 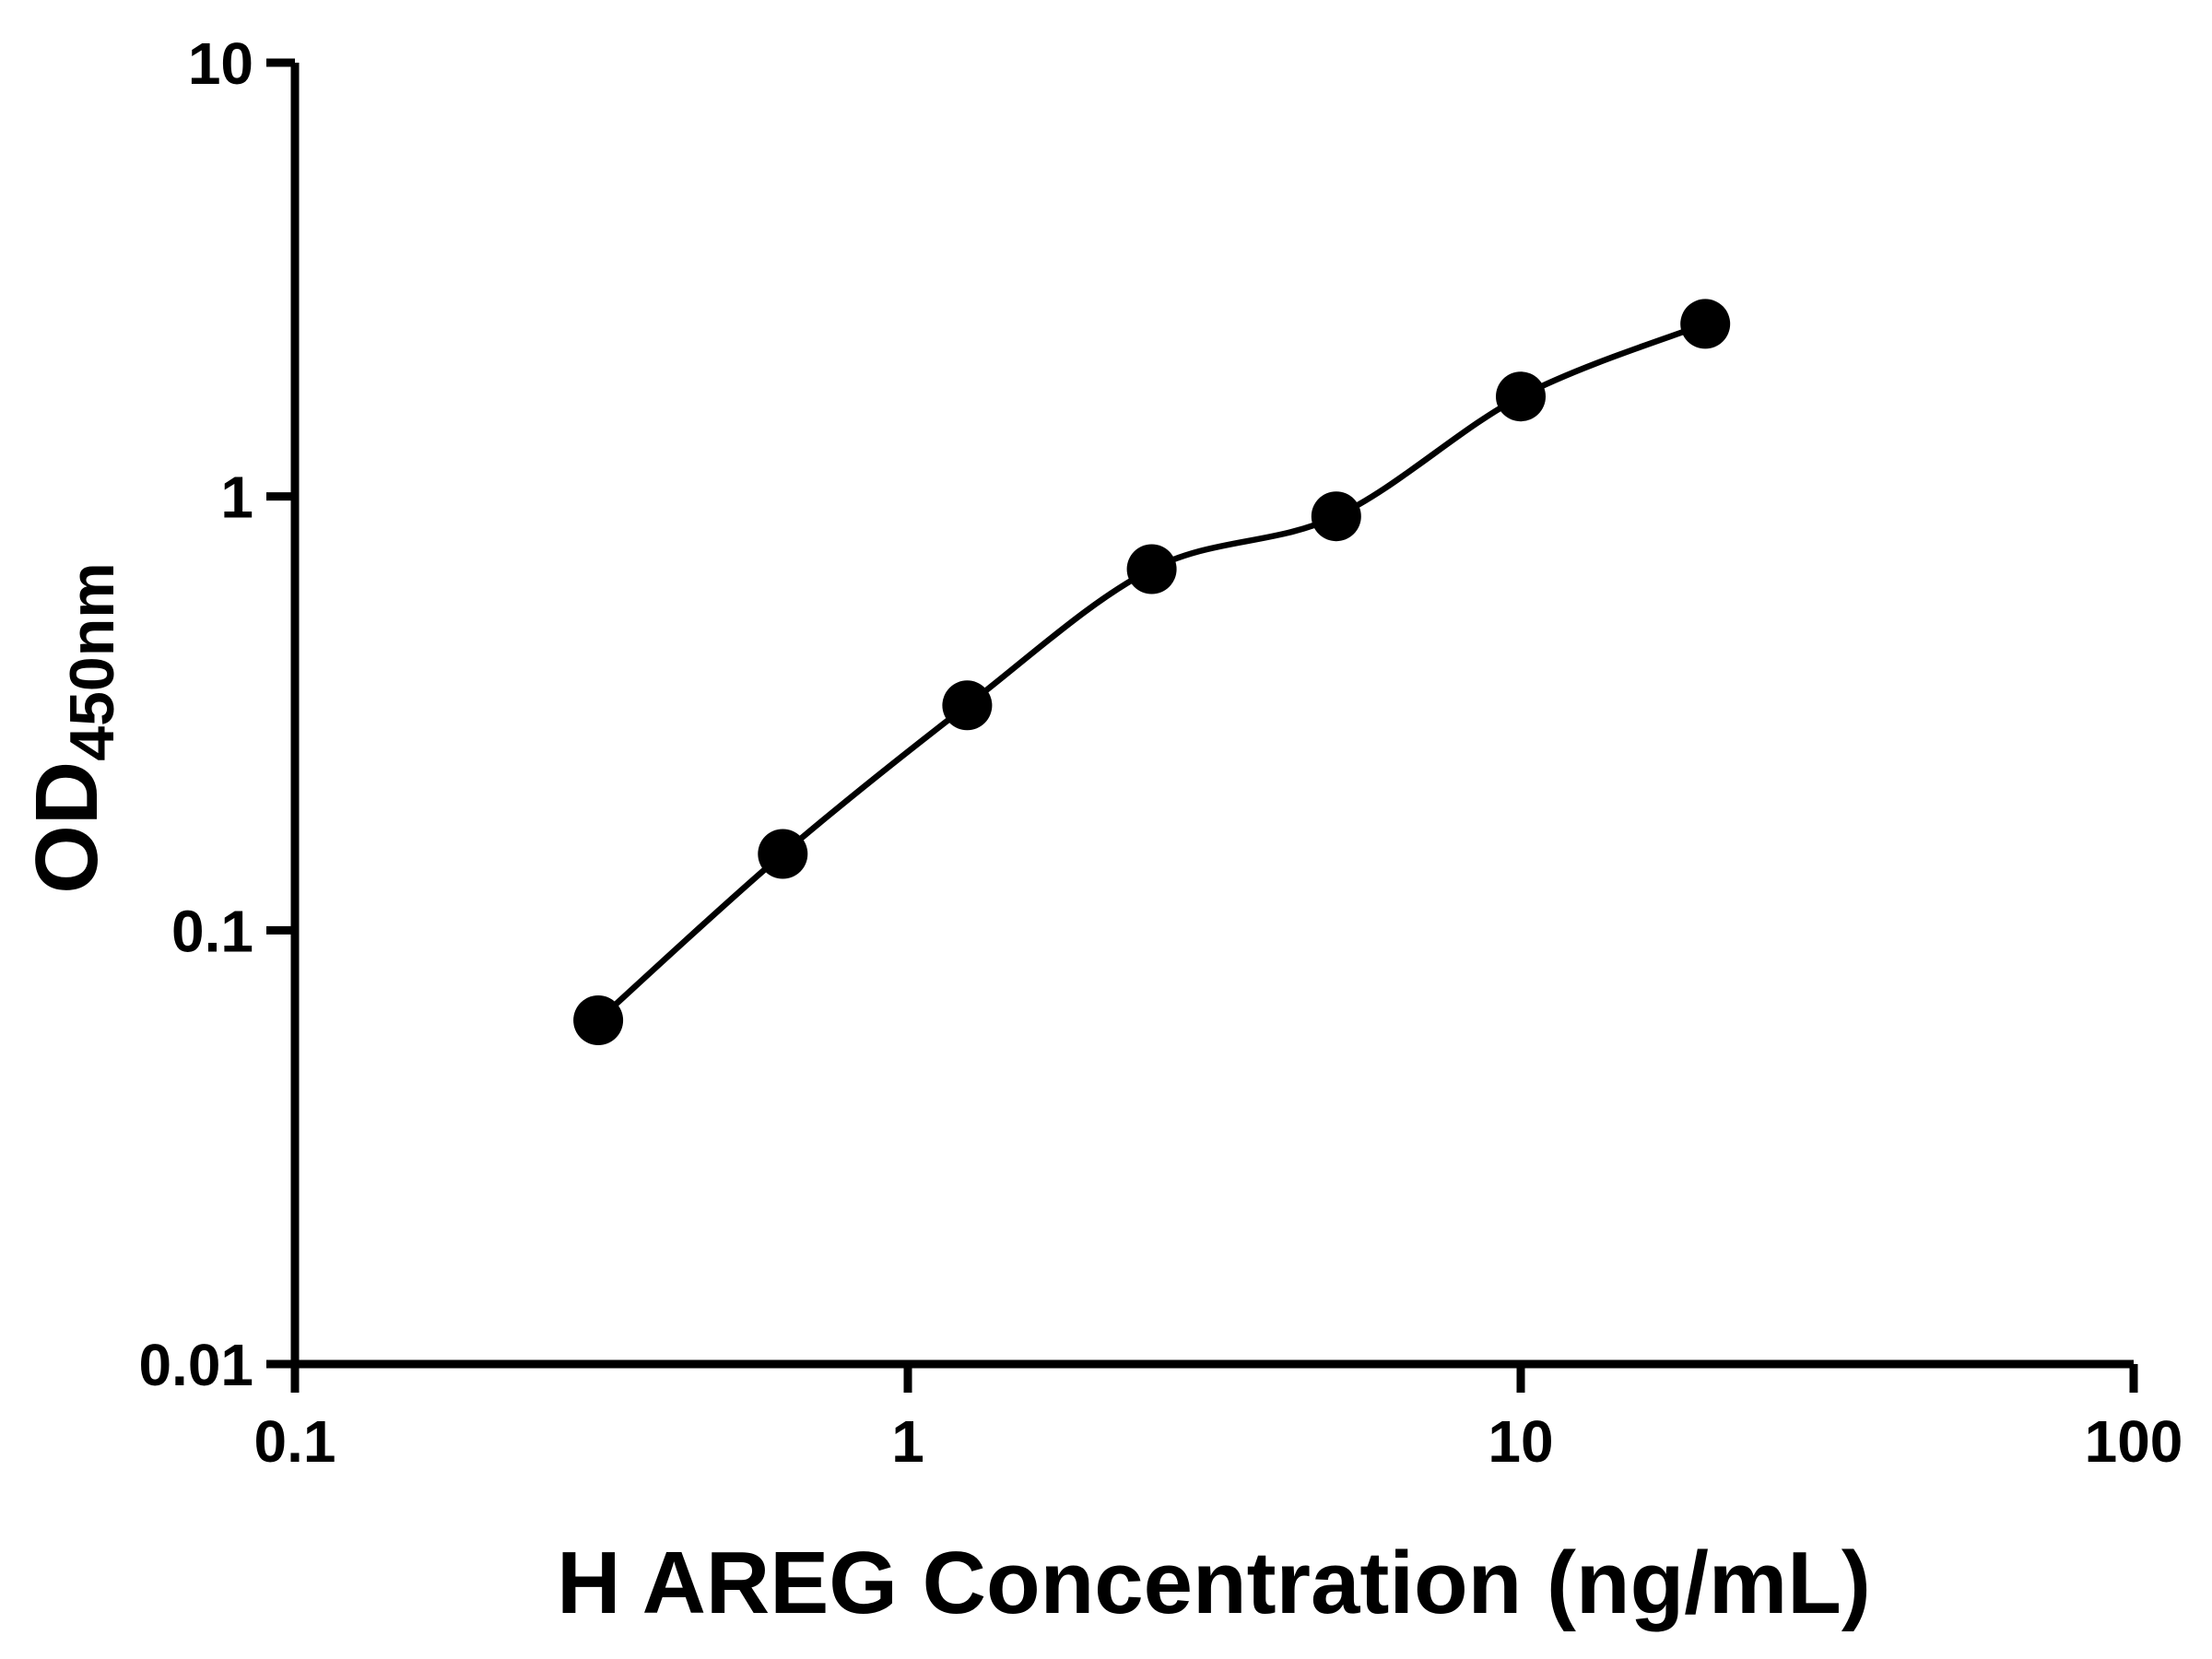 I want to click on x-tick-label: 0.1, so click(x=295, y=1441).